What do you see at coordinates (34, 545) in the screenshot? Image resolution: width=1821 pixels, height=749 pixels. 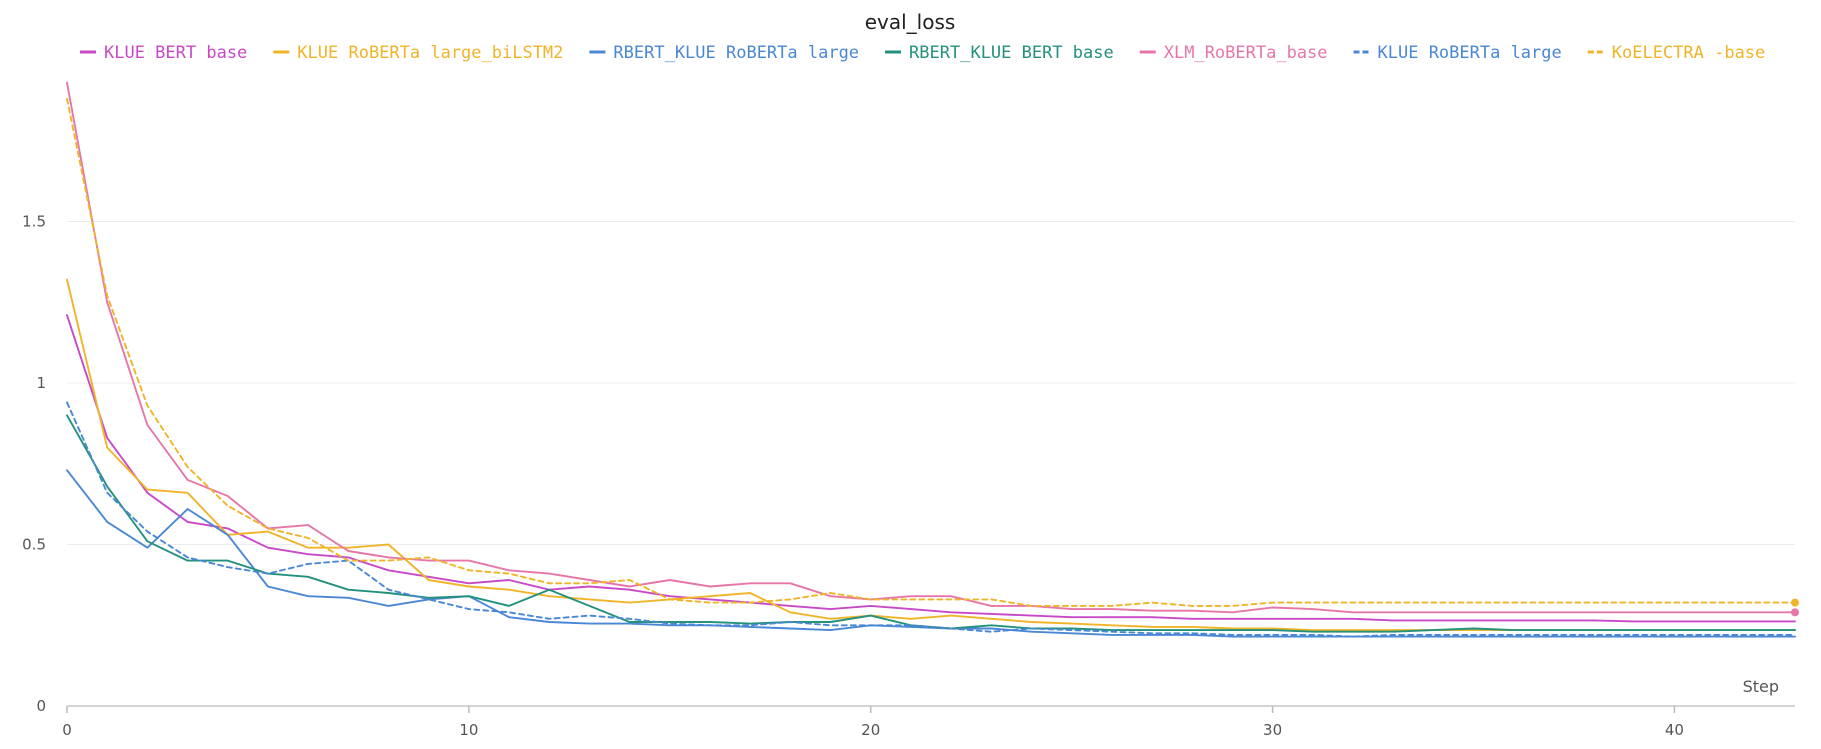 I see `y-tick-label: 0.5` at bounding box center [34, 545].